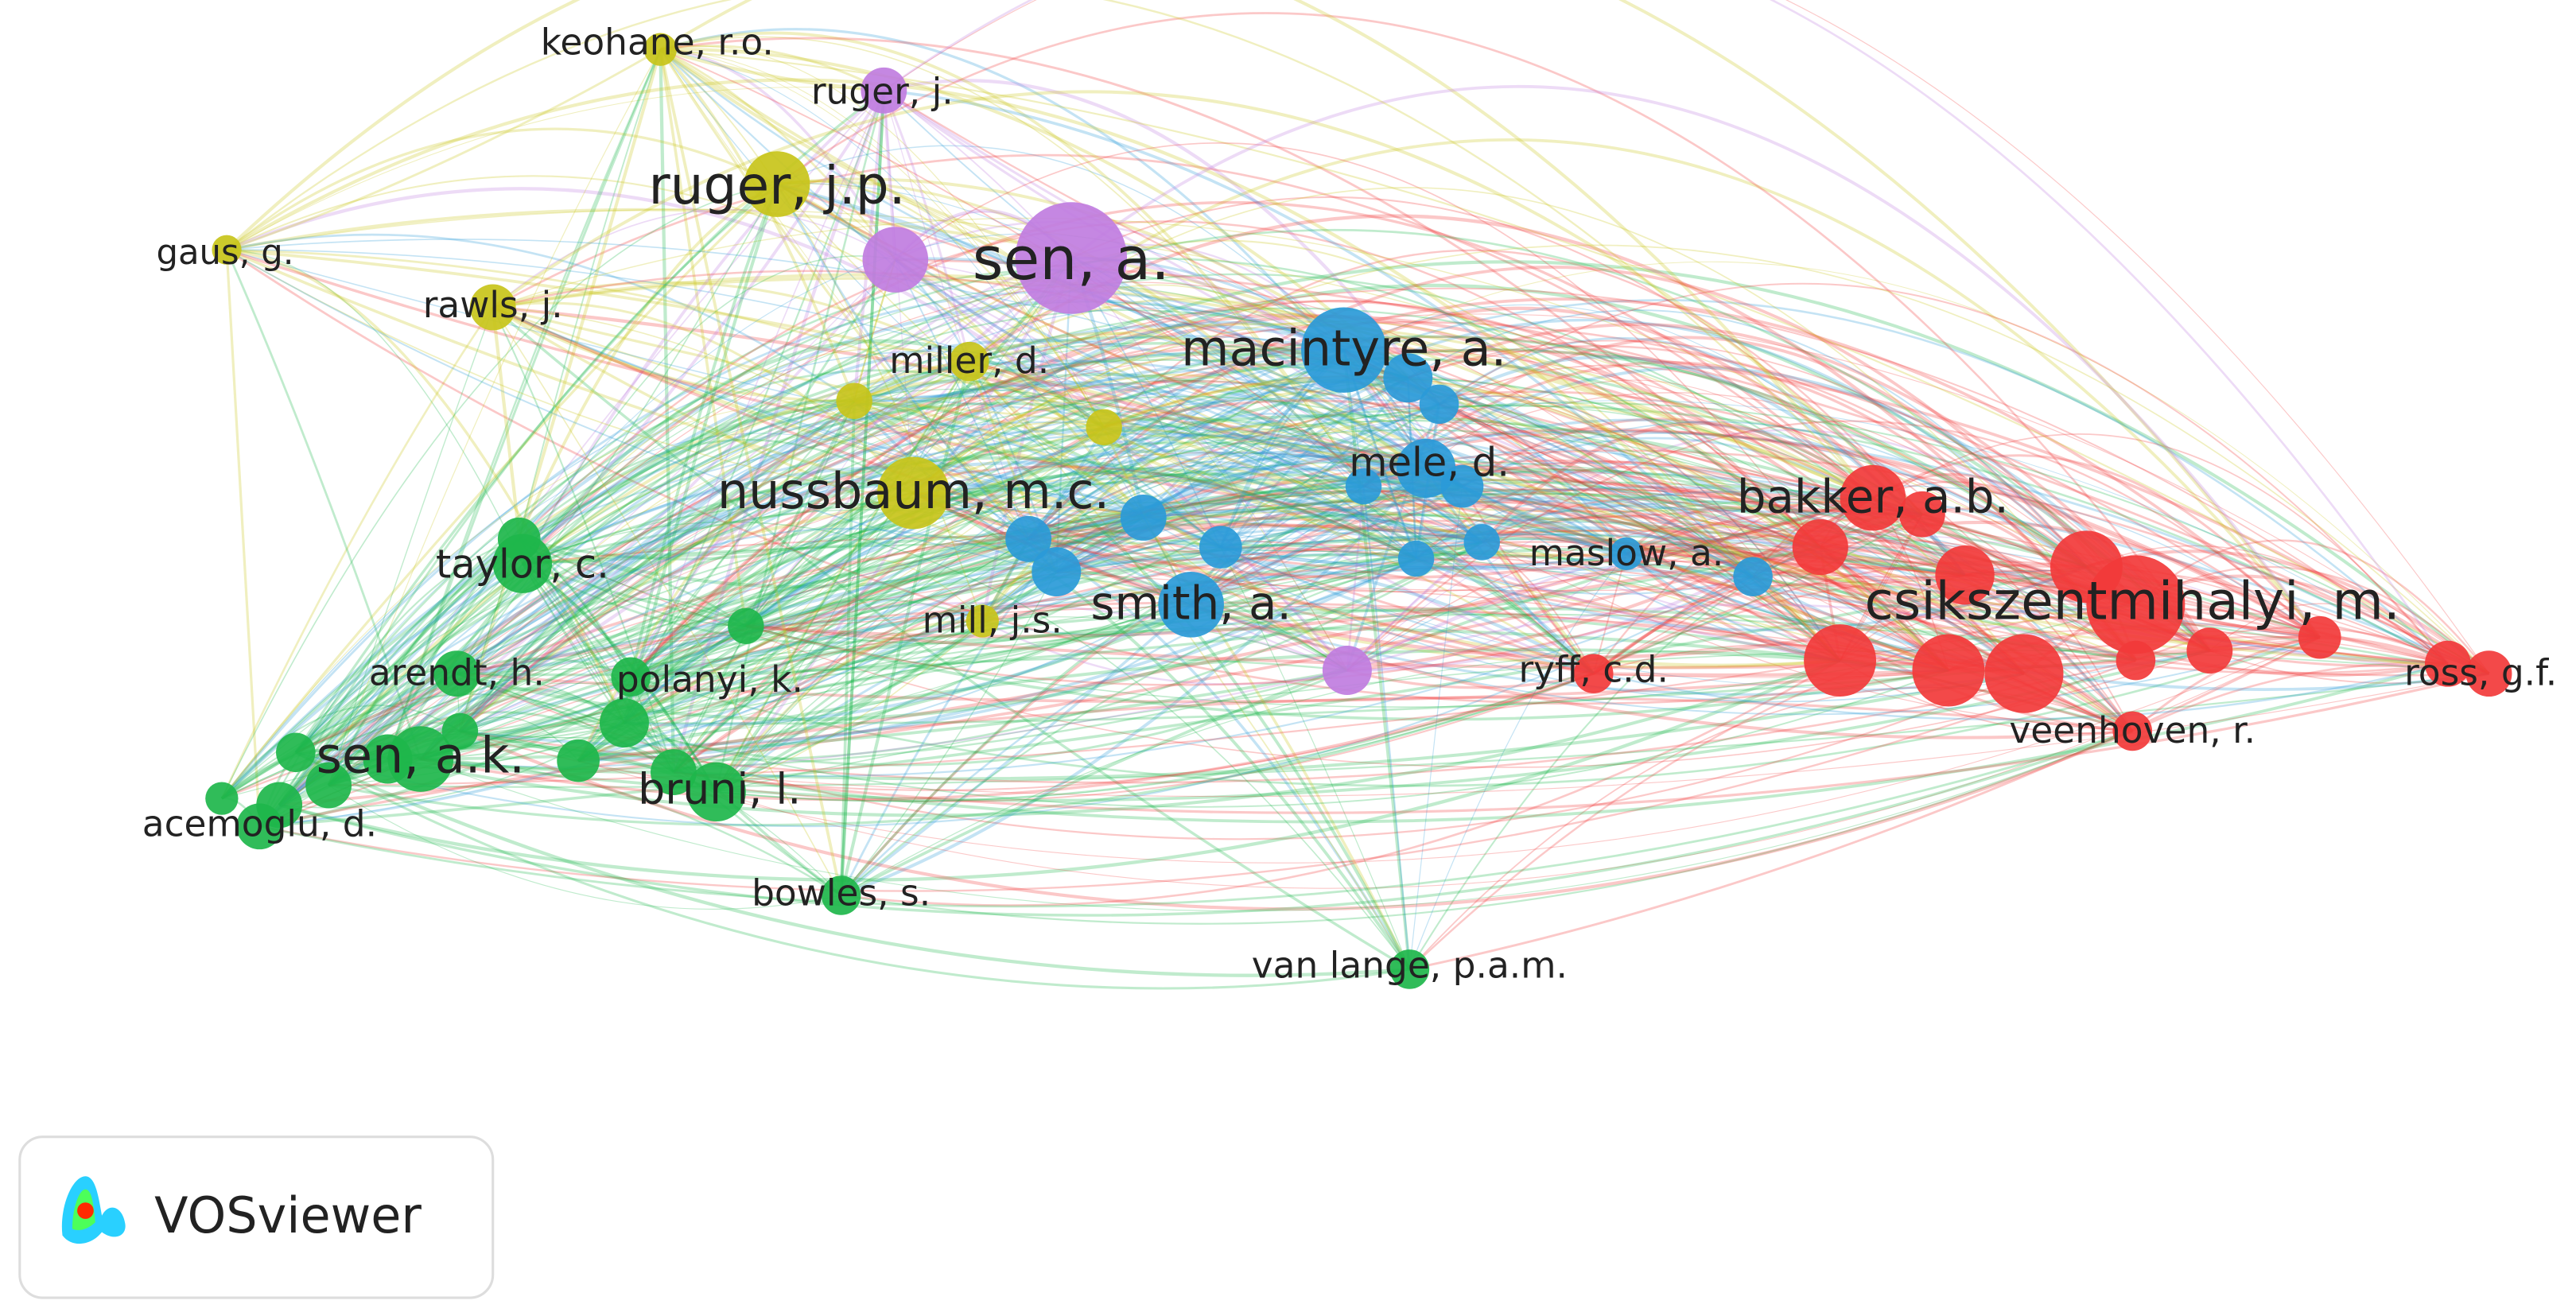 The image size is (2576, 1316). Describe the element at coordinates (776, 185) in the screenshot. I see `node-label: ruger, j.p.` at that location.